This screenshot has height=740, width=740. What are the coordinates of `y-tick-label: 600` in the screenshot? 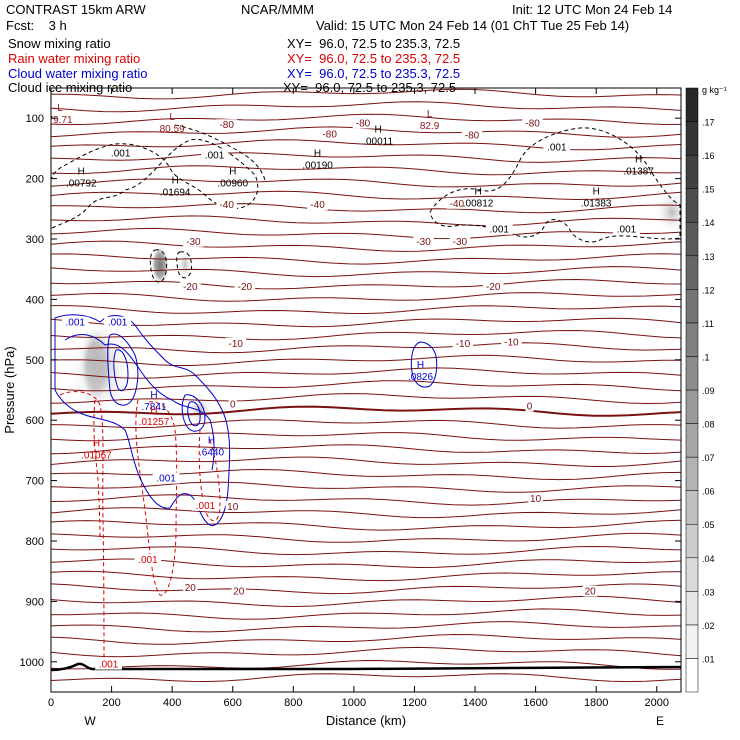 It's located at (35, 421).